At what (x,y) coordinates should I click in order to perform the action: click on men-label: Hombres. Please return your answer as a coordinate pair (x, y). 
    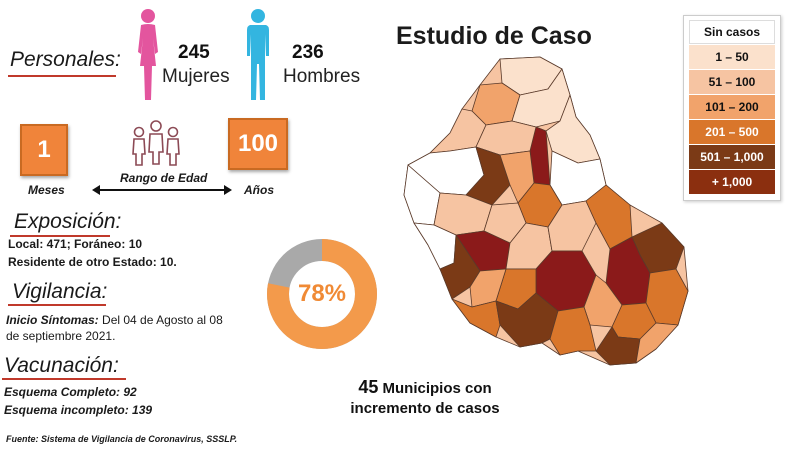
    Looking at the image, I should click on (322, 76).